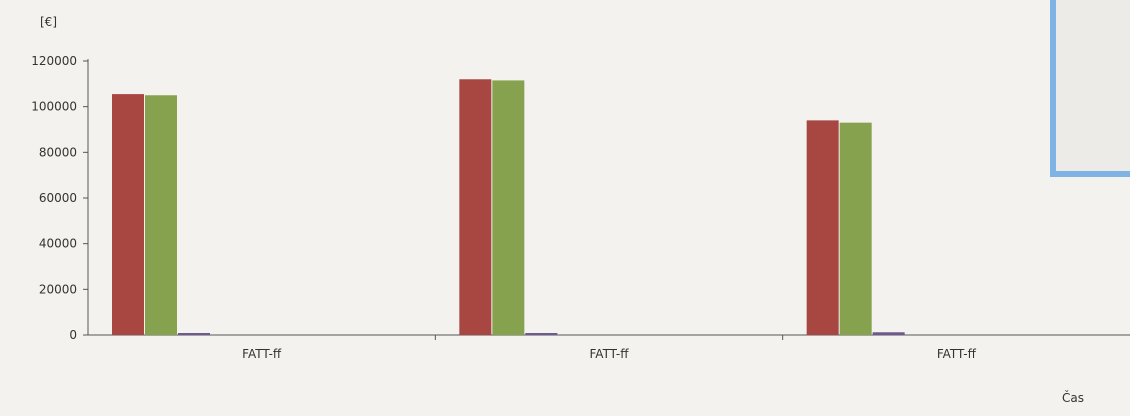 Image resolution: width=1130 pixels, height=416 pixels. Describe the element at coordinates (58, 244) in the screenshot. I see `y-tick-label: 40000` at that location.